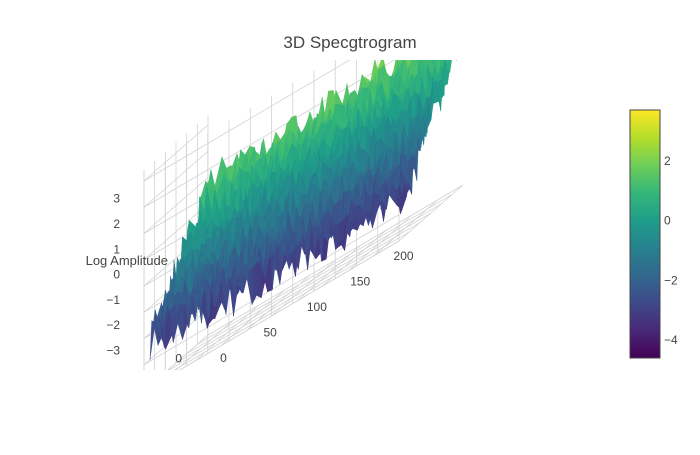  Describe the element at coordinates (317, 307) in the screenshot. I see `x-tick-label: 100` at that location.